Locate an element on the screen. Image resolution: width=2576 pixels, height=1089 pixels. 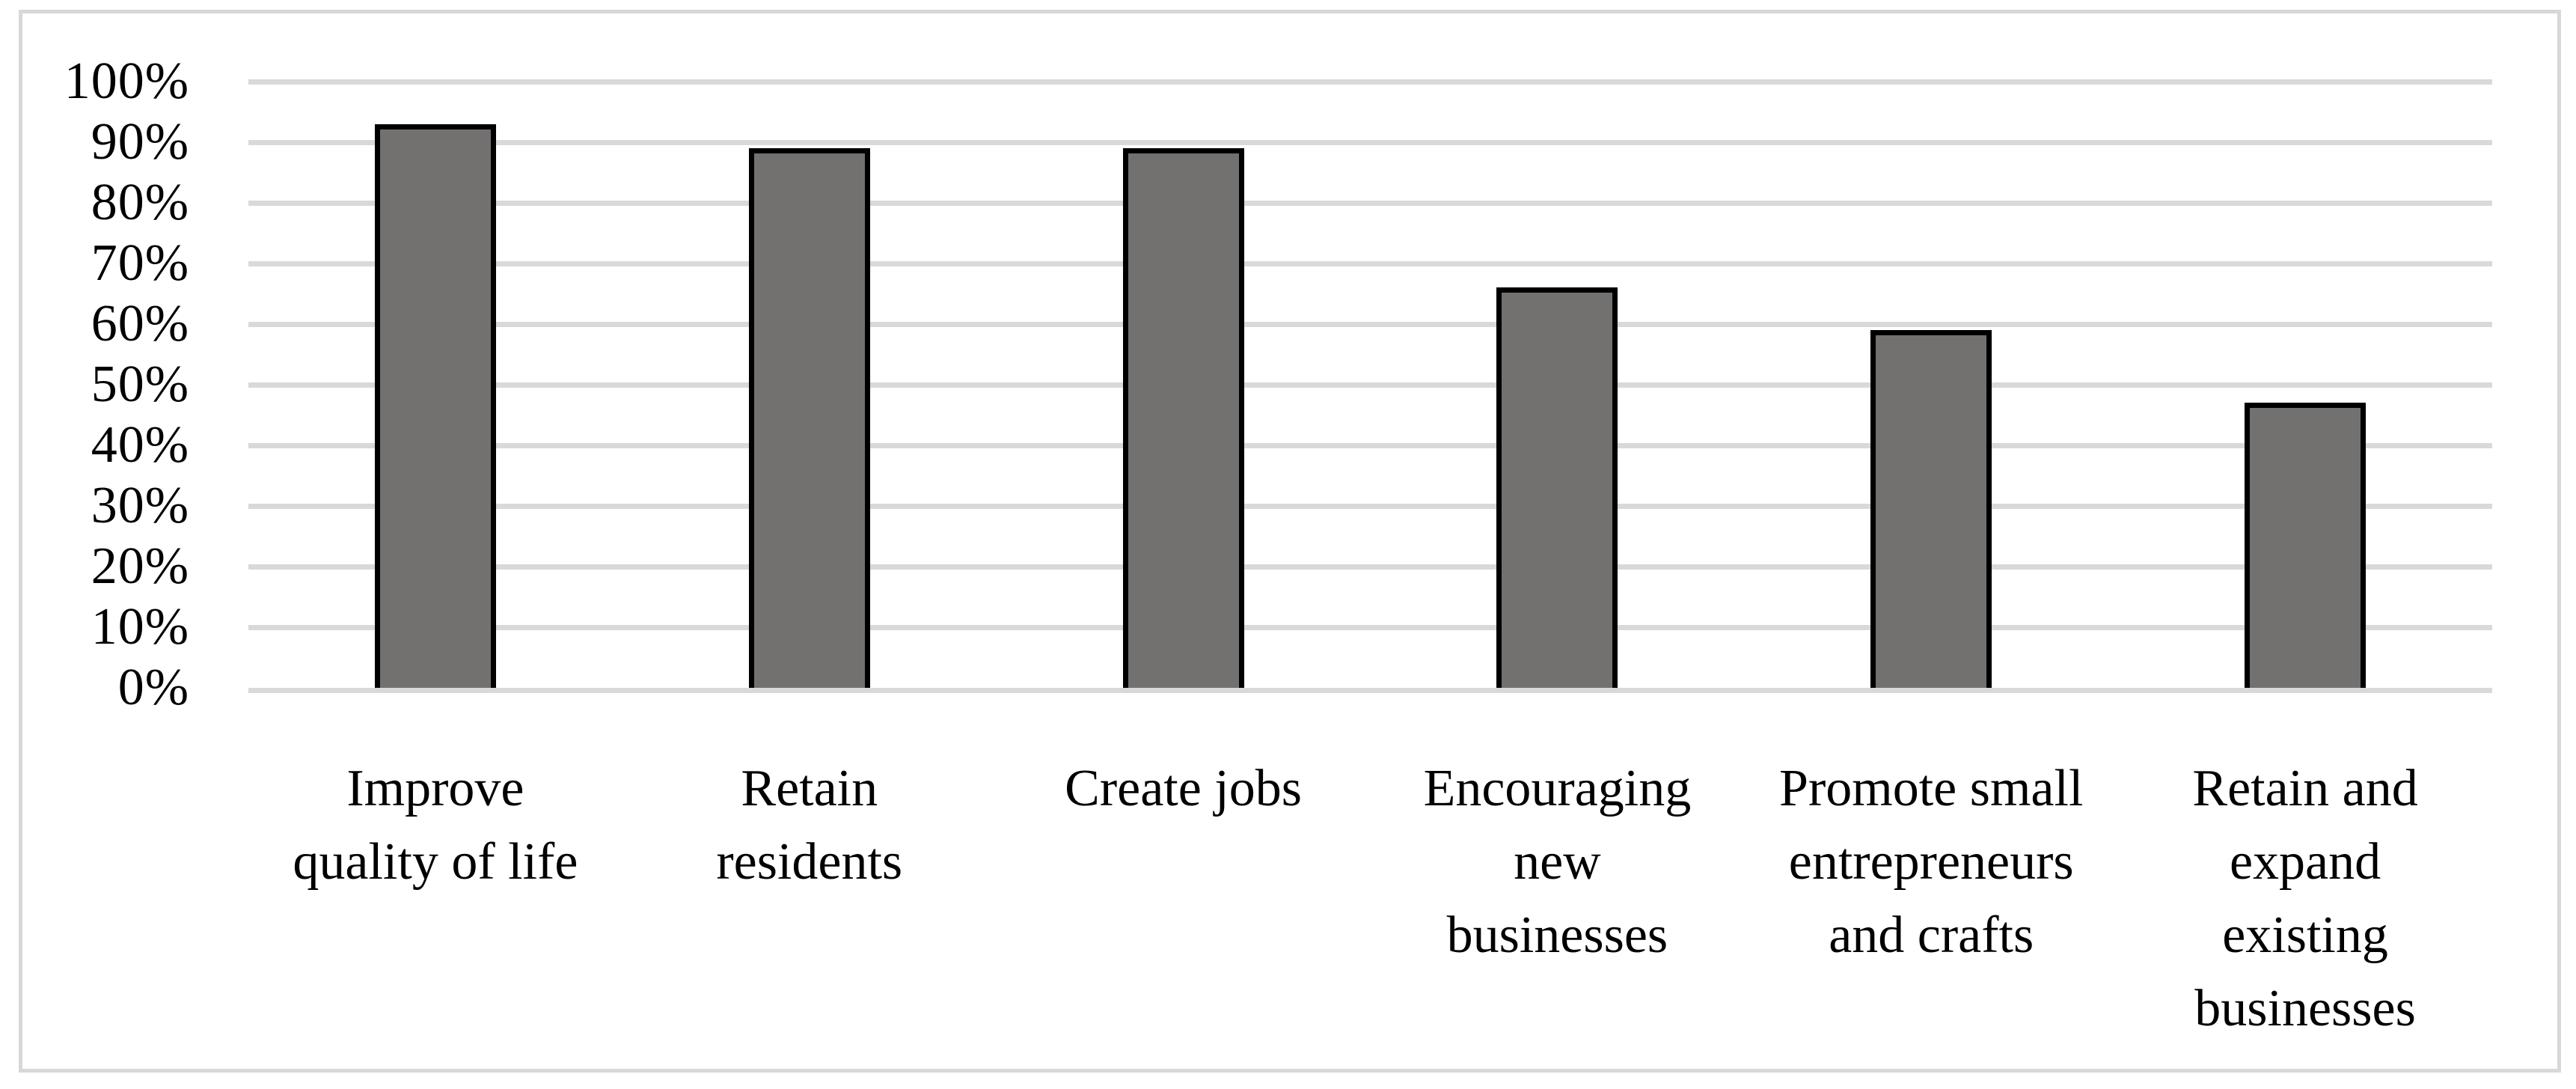
bar-encouraging-new-businesses is located at coordinates (1557, 488).